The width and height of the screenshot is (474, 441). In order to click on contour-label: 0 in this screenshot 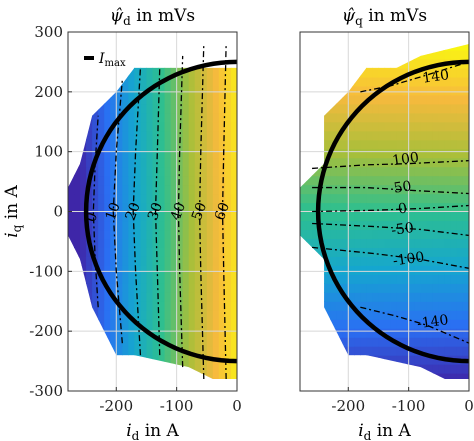, I will do `click(402, 209)`.